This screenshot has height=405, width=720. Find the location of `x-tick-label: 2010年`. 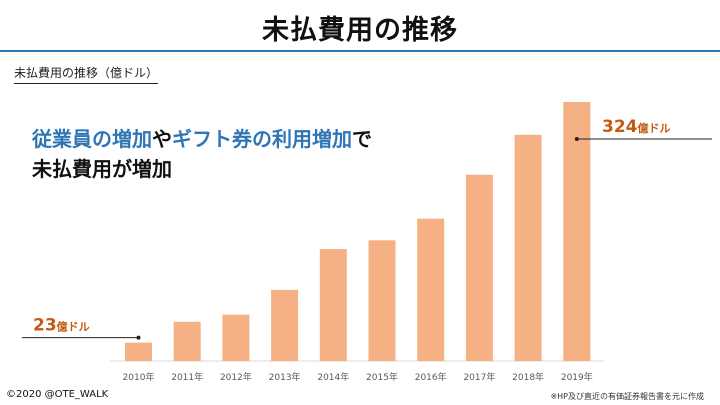

x-tick-label: 2010年 is located at coordinates (139, 377).